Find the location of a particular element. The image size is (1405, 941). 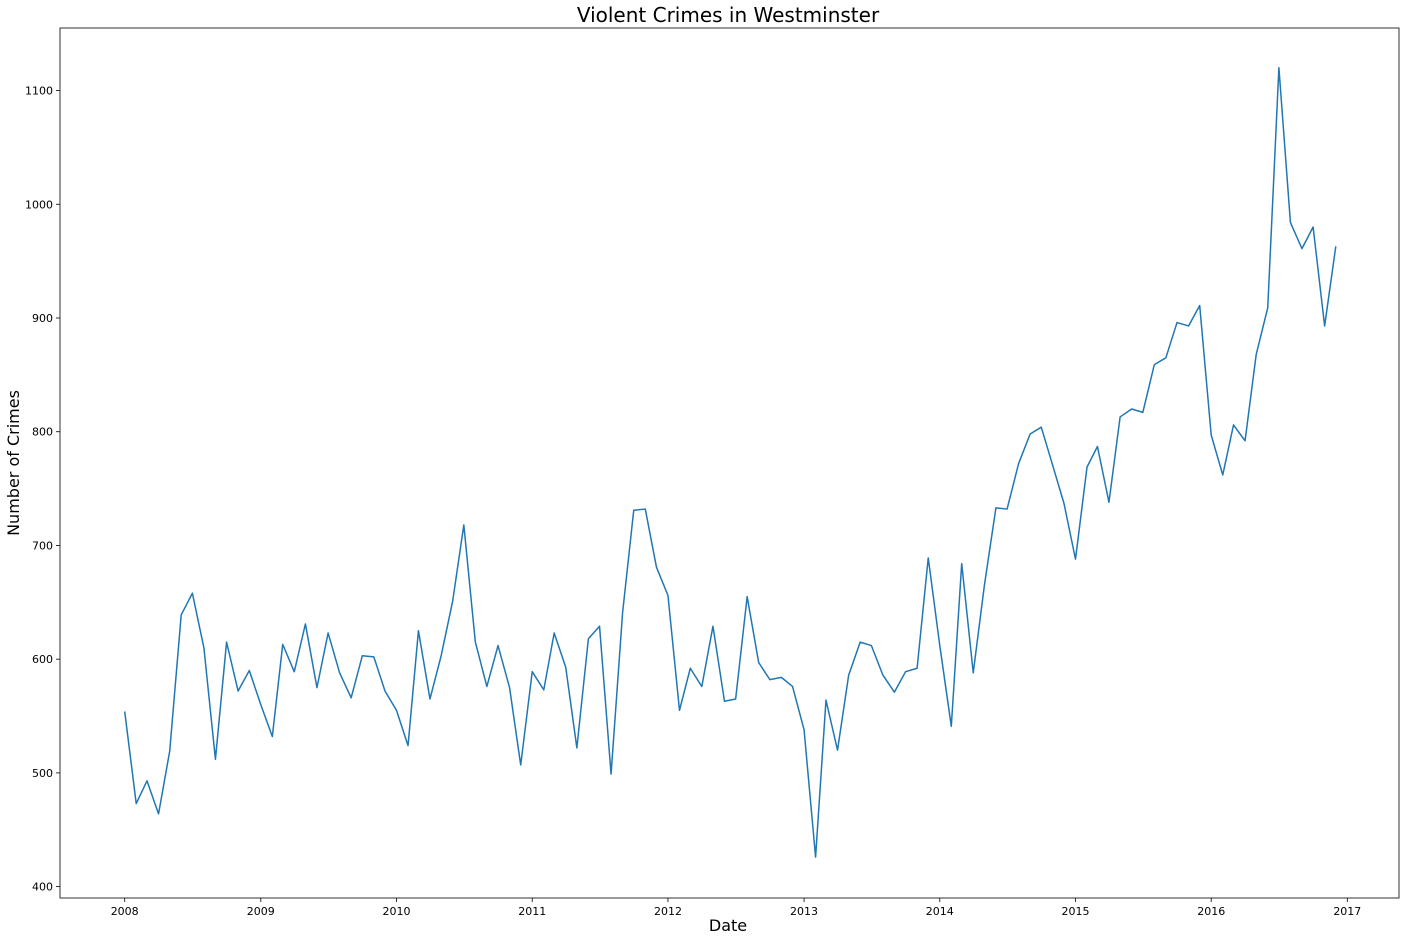

x-tick-label: 2013 is located at coordinates (804, 911).